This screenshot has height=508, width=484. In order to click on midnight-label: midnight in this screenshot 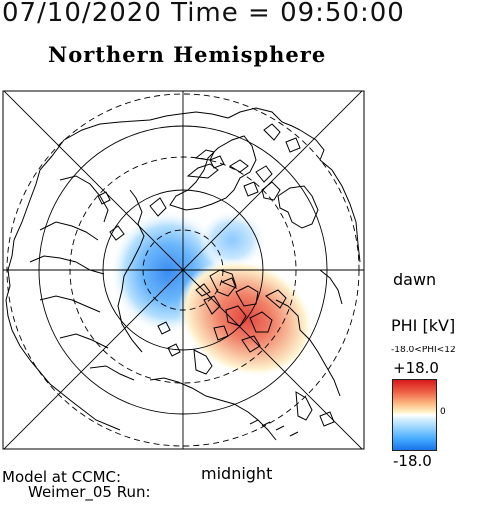, I will do `click(237, 473)`.